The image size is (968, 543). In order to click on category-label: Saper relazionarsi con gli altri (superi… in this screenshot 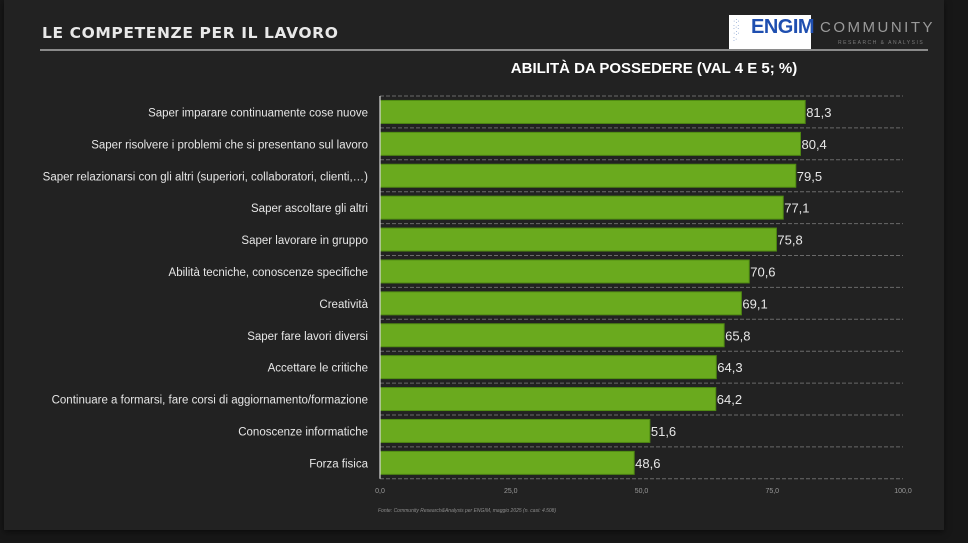, I will do `click(205, 177)`.